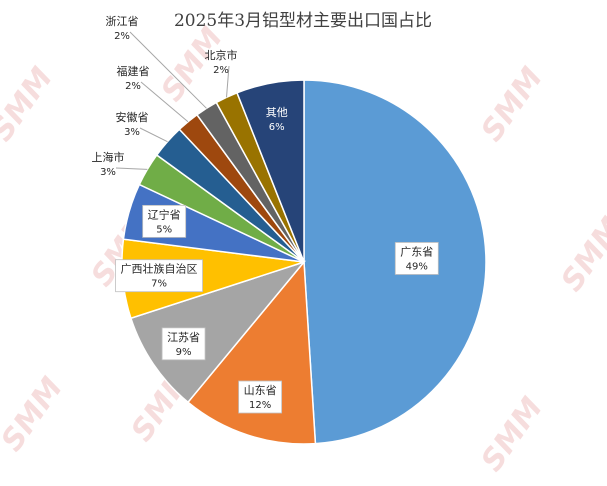 Image resolution: width=607 pixels, height=486 pixels. Describe the element at coordinates (416, 251) in the screenshot. I see `slice-label-0: 广东省` at that location.